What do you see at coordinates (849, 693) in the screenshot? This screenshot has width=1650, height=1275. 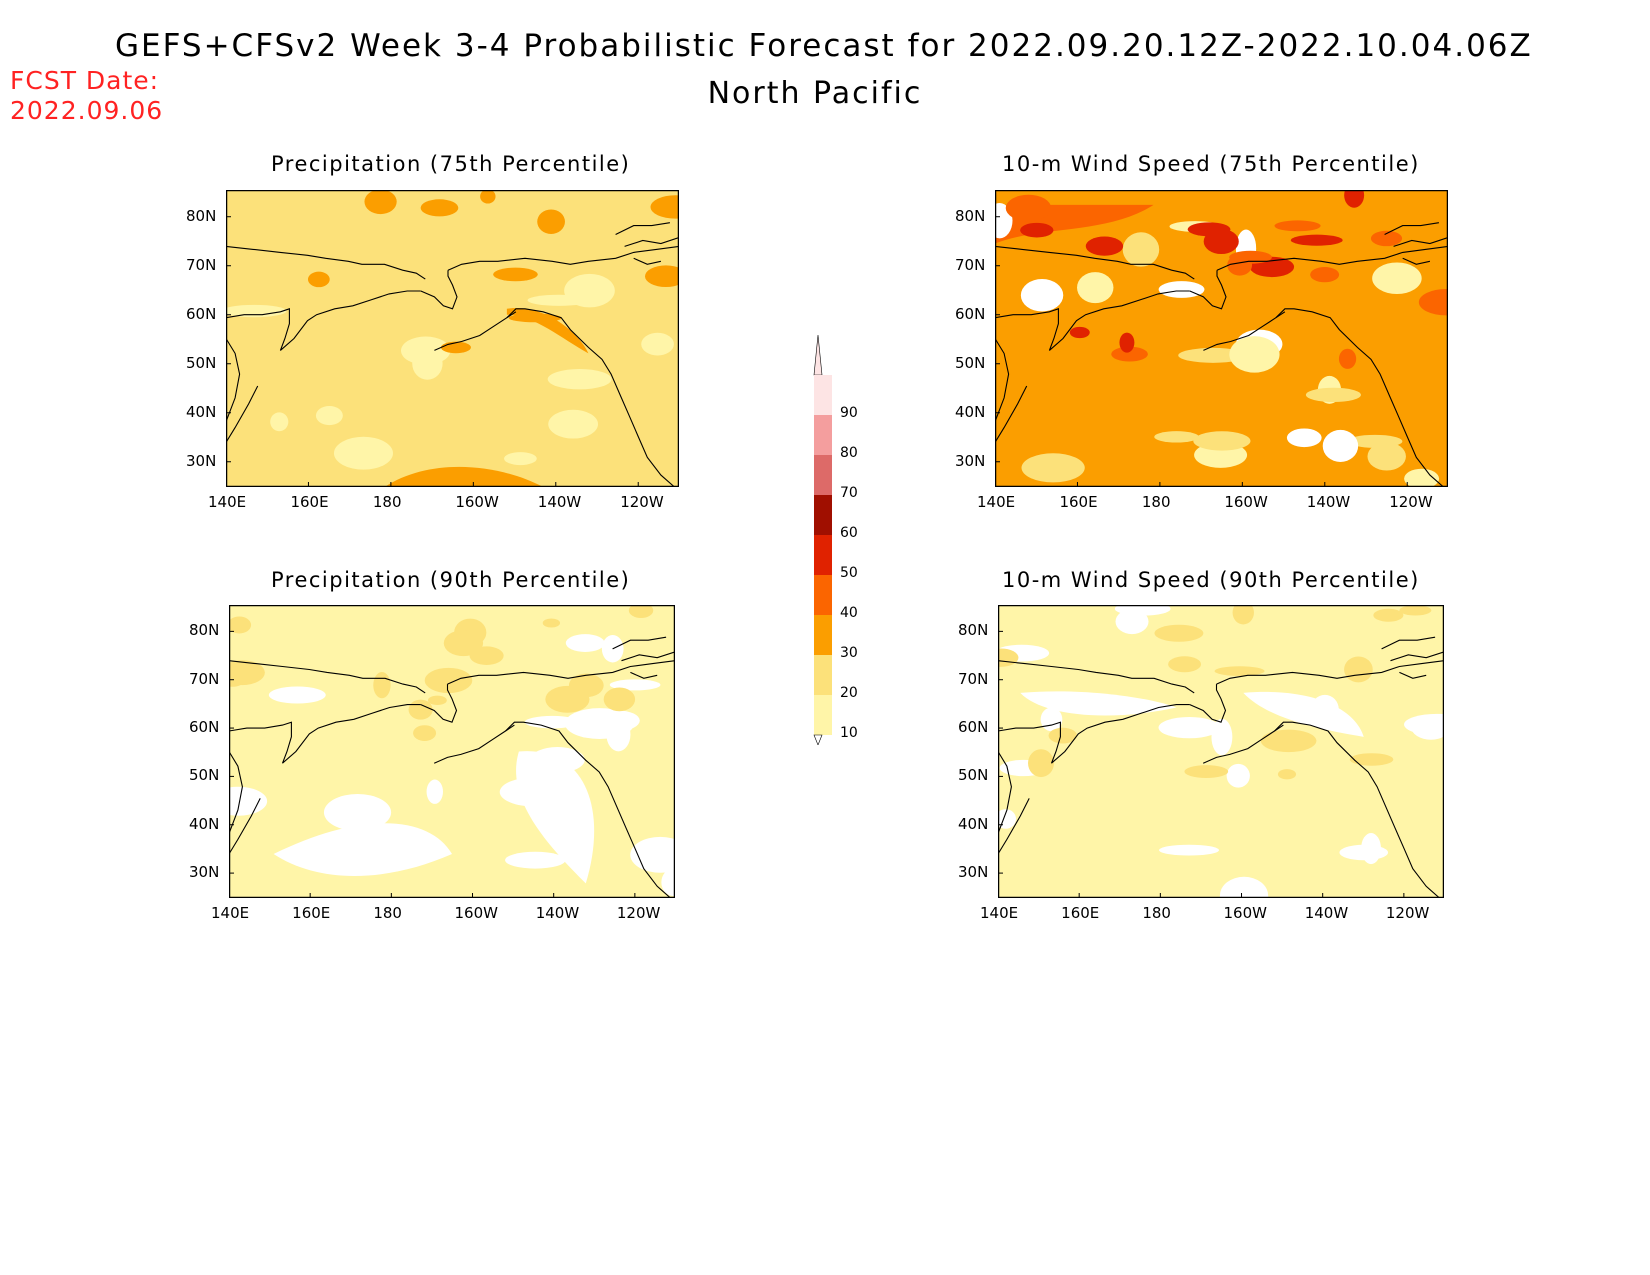 I see `colorbar-tick-label: 20` at bounding box center [849, 693].